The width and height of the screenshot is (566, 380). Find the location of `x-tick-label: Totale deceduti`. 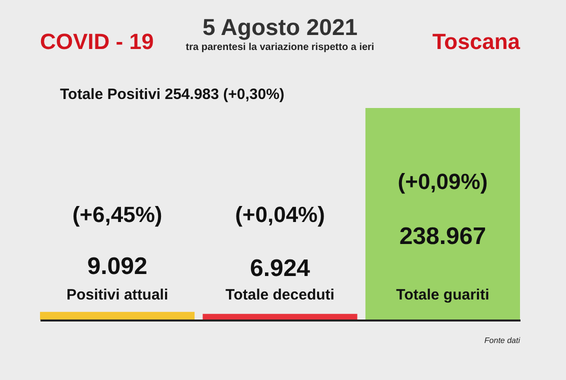

x-tick-label: Totale deceduti is located at coordinates (280, 295).